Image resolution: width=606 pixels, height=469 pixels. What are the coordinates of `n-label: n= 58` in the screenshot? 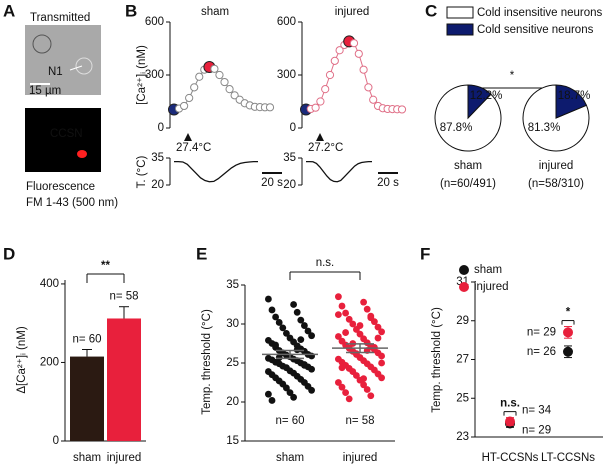 It's located at (359, 421).